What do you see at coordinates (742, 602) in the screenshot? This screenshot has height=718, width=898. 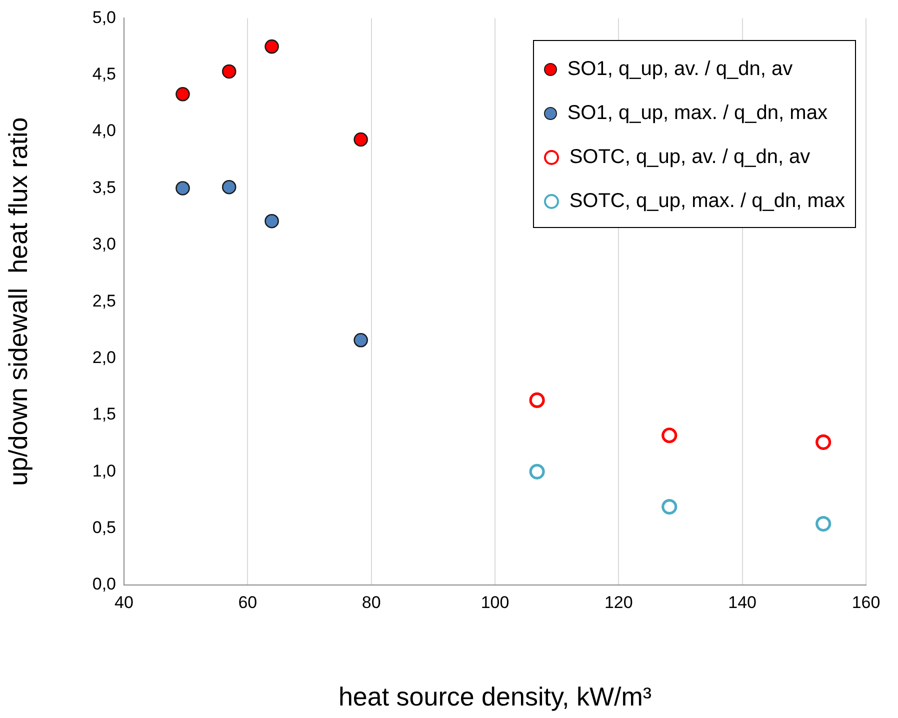 I see `x-tick-label: 140` at bounding box center [742, 602].